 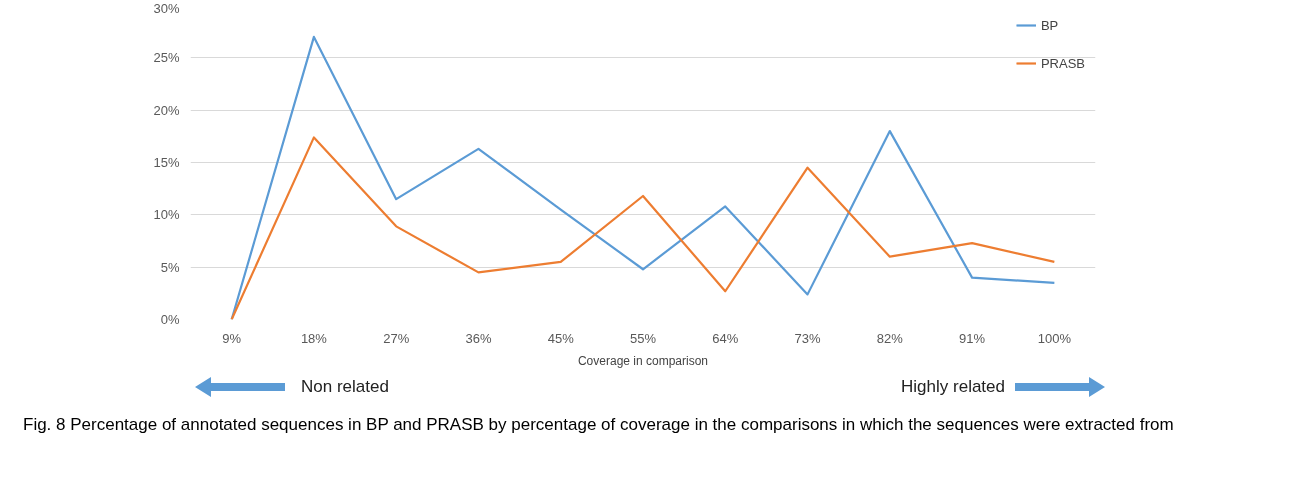 What do you see at coordinates (166, 162) in the screenshot?
I see `y-tick-label: 15%` at bounding box center [166, 162].